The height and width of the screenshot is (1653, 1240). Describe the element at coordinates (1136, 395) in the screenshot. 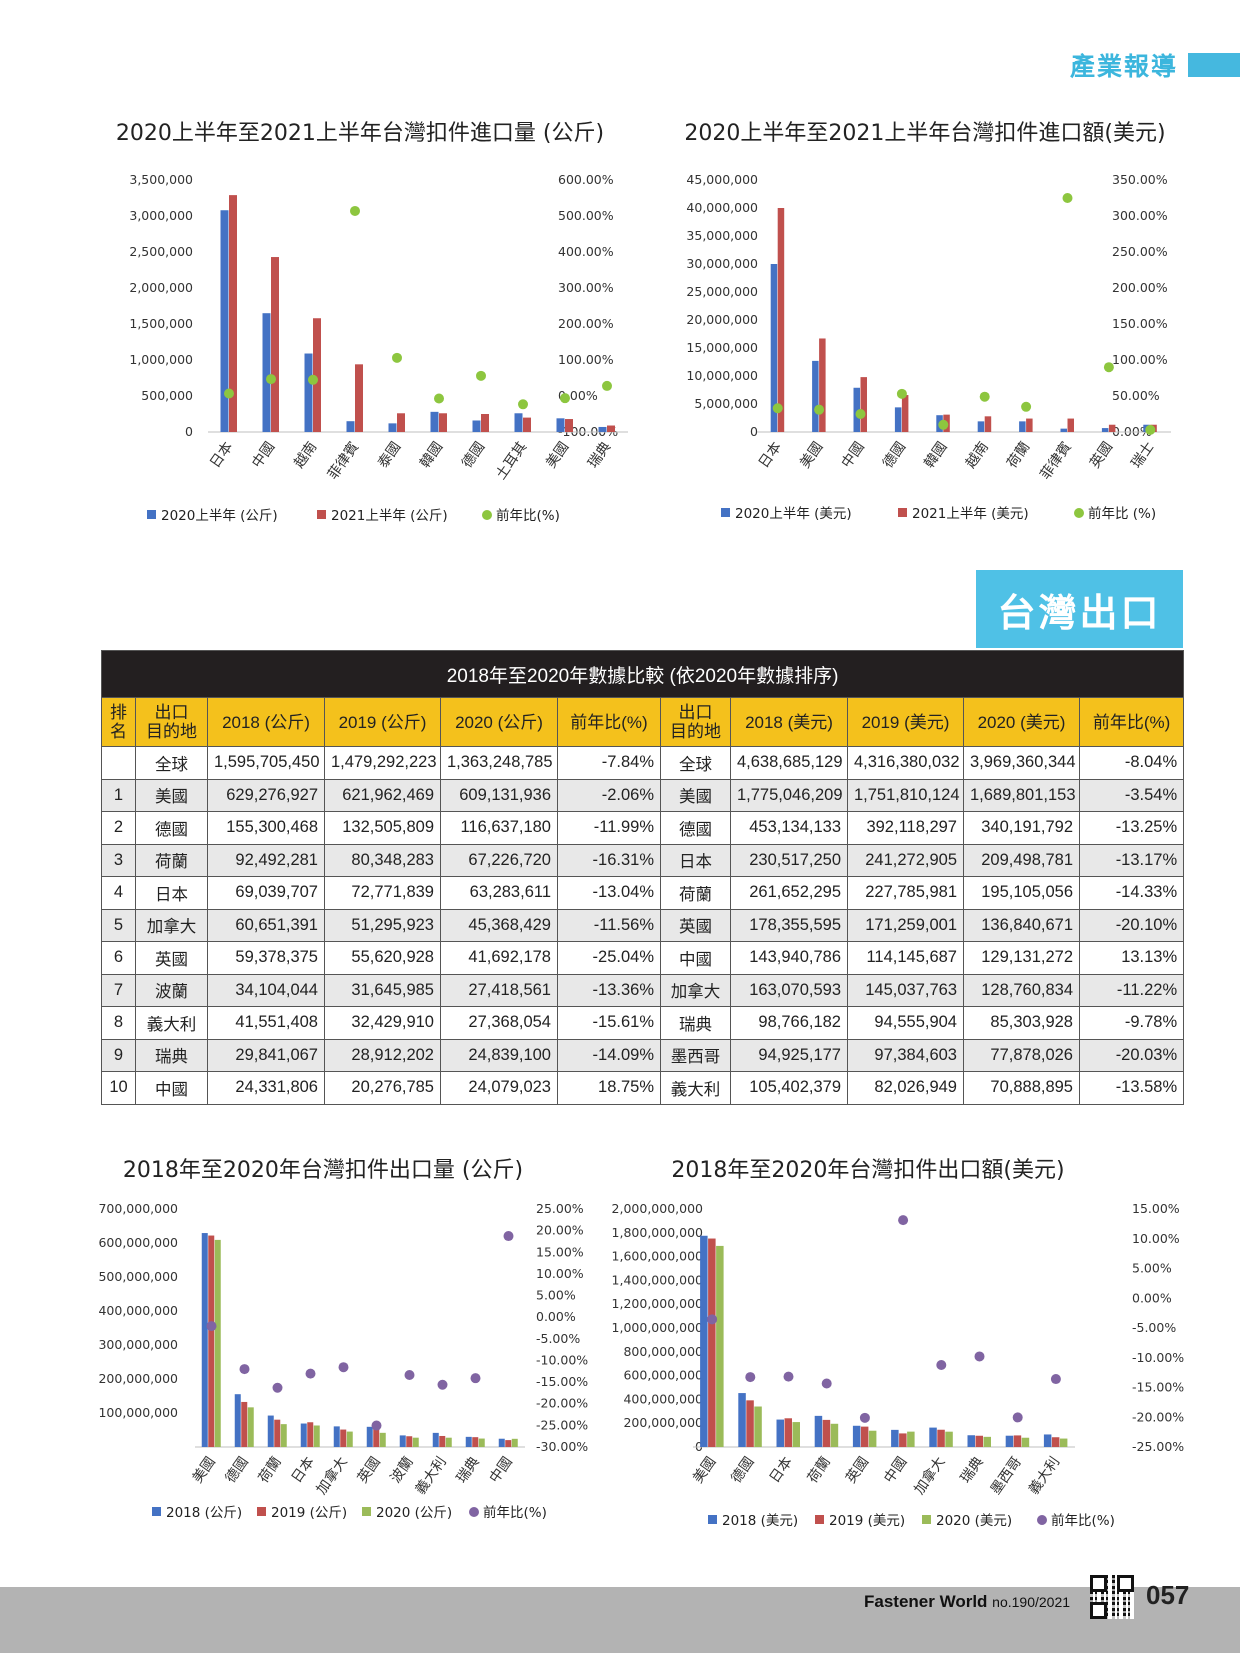

I see `y2-tick-label: 50.00%` at that location.